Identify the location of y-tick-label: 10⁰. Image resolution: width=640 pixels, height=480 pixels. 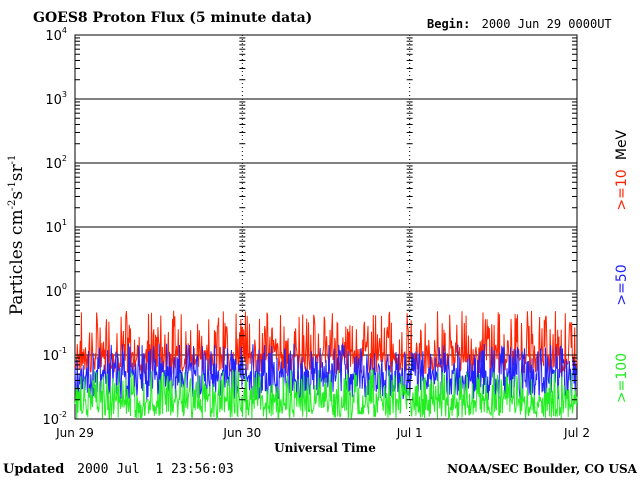
(56, 291).